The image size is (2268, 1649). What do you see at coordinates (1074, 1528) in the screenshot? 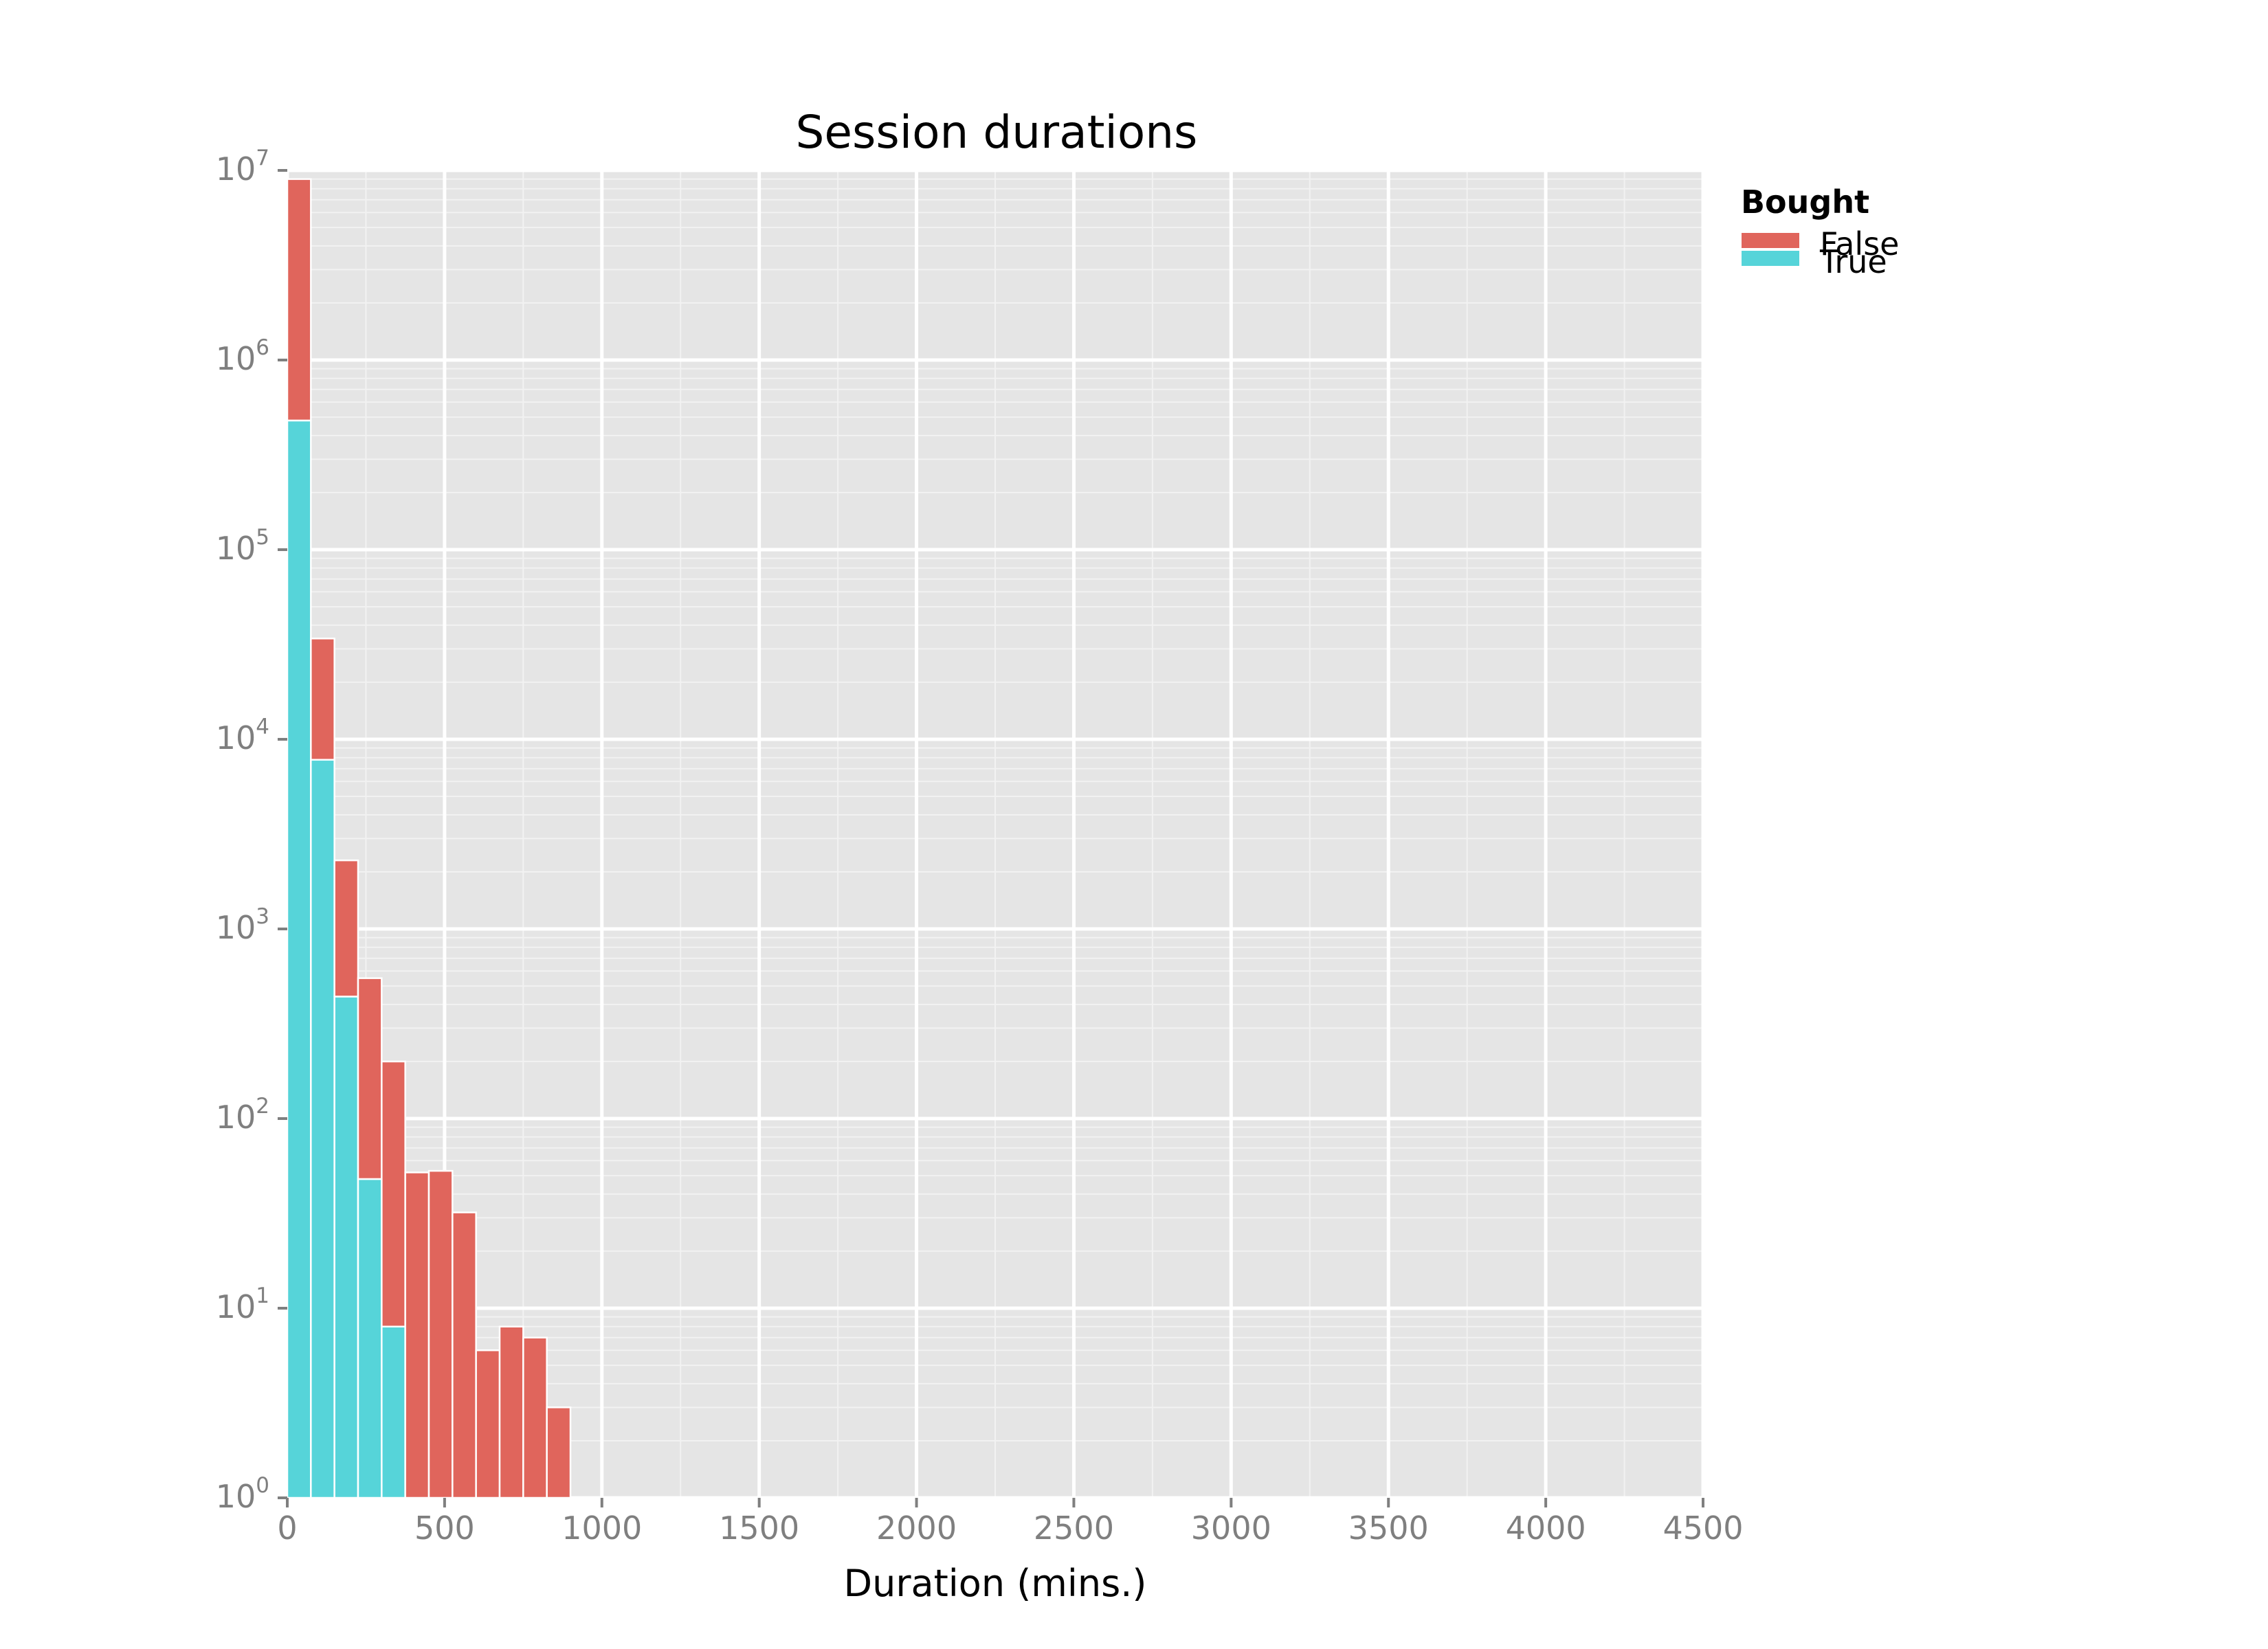
I see `x-tick-label: 2500` at bounding box center [1074, 1528].